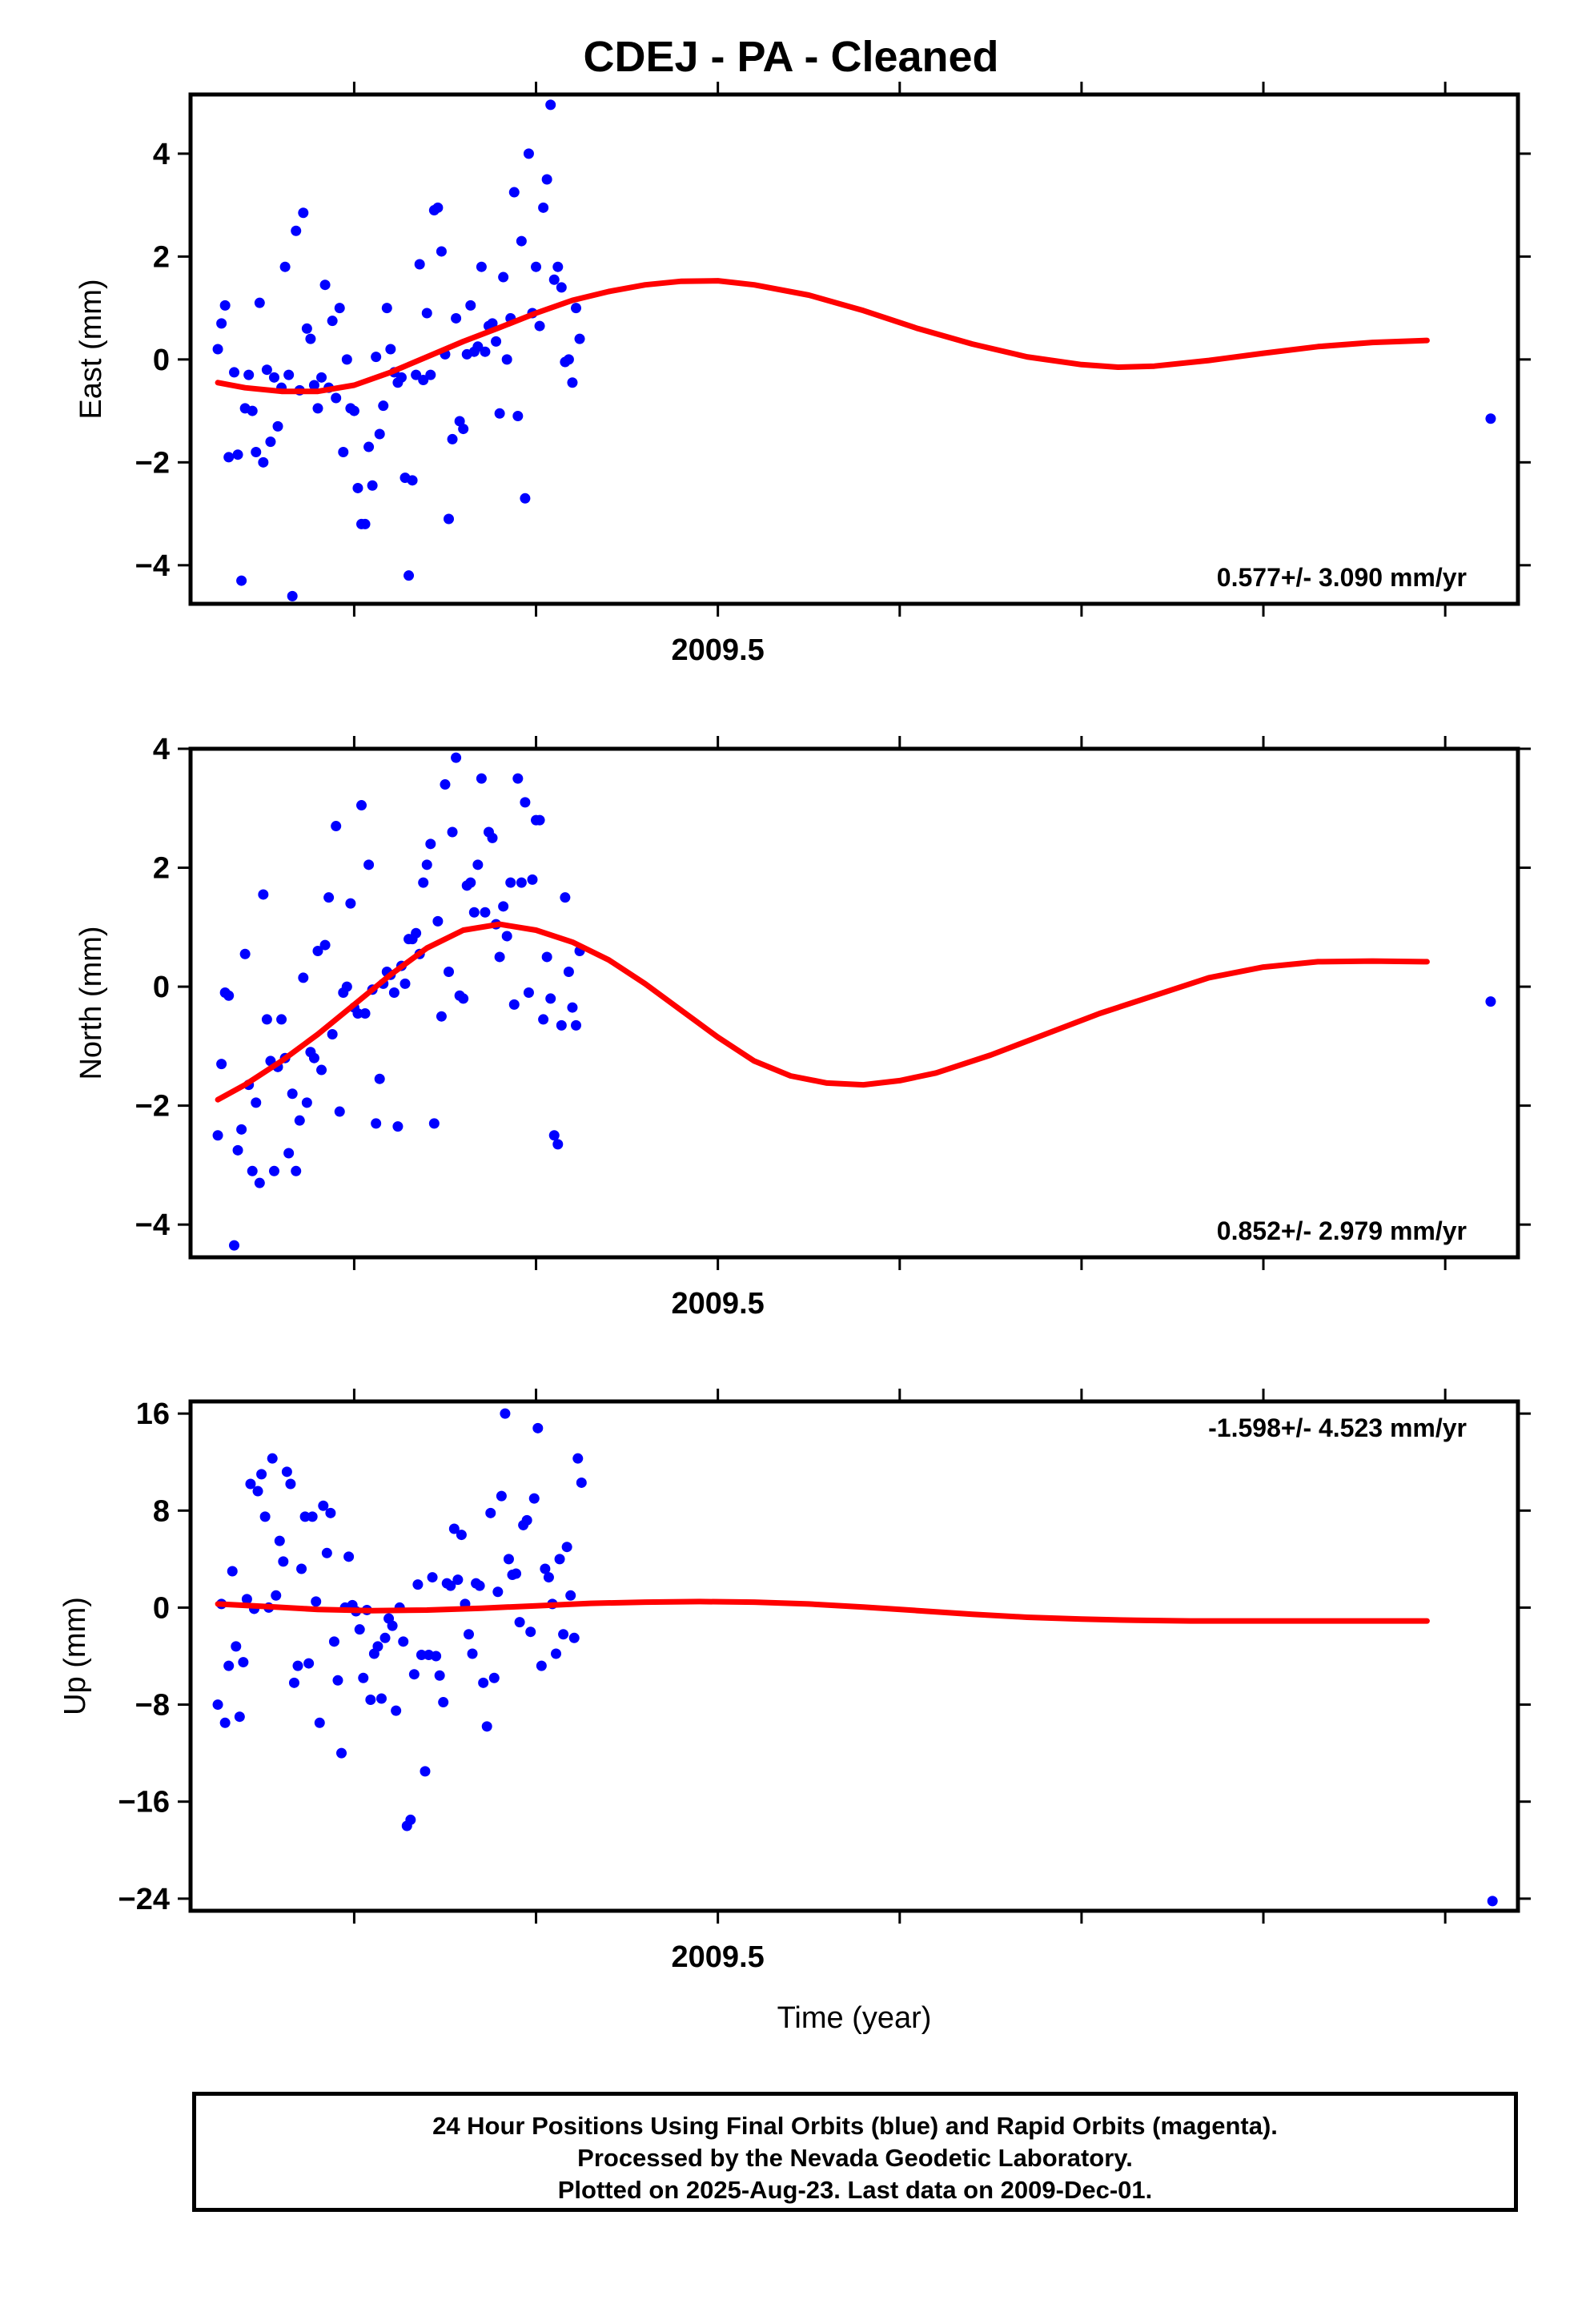 The height and width of the screenshot is (2324, 1582). Describe the element at coordinates (152, 1225) in the screenshot. I see `y-tick-label: −4` at that location.